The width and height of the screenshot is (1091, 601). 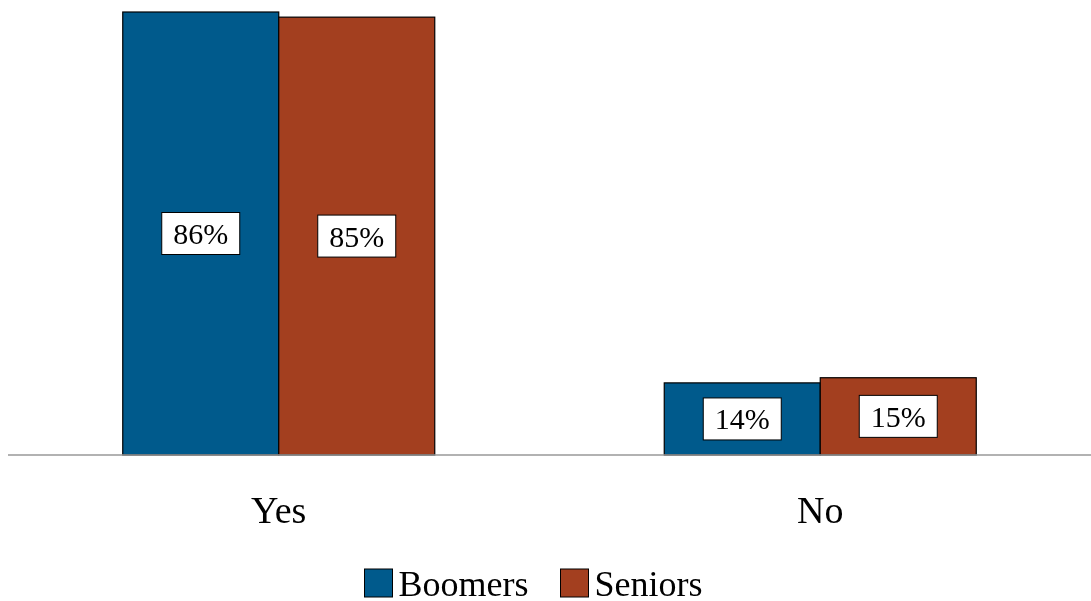 I want to click on legend-label: Boomers, so click(x=463, y=582).